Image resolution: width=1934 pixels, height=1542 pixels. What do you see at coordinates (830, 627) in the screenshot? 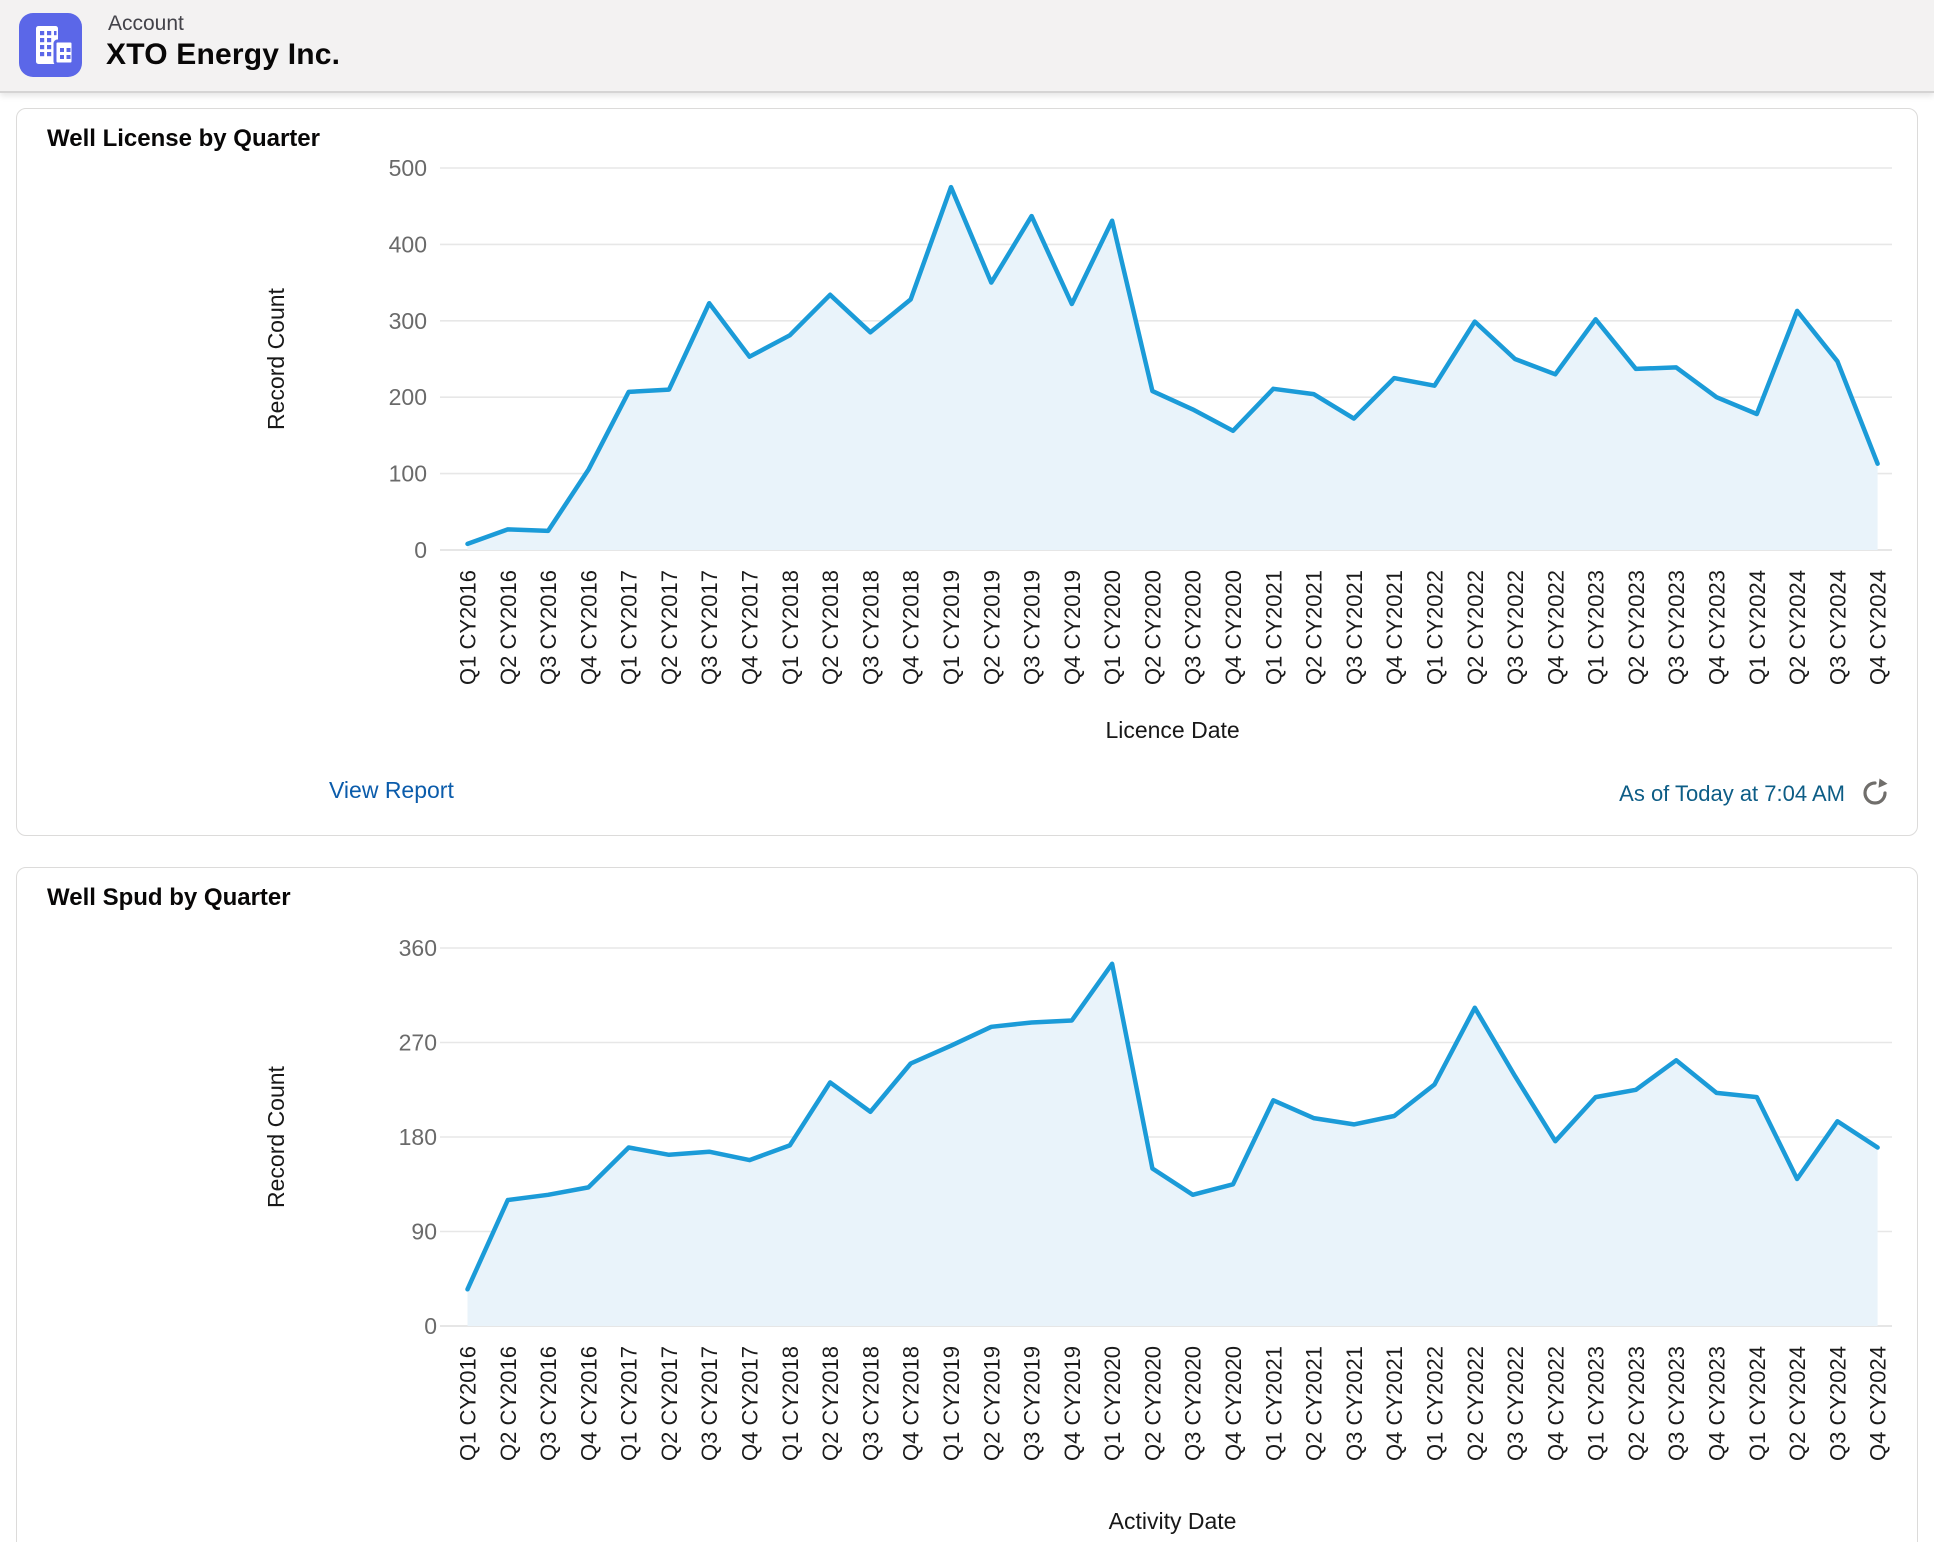
I see `svg-text: Q2 CY2018` at bounding box center [830, 627].